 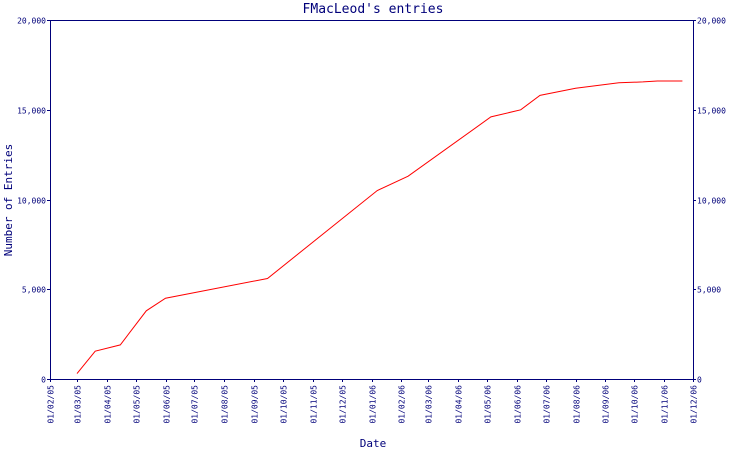 I want to click on x-tick-label: 01/11/06, so click(x=665, y=404).